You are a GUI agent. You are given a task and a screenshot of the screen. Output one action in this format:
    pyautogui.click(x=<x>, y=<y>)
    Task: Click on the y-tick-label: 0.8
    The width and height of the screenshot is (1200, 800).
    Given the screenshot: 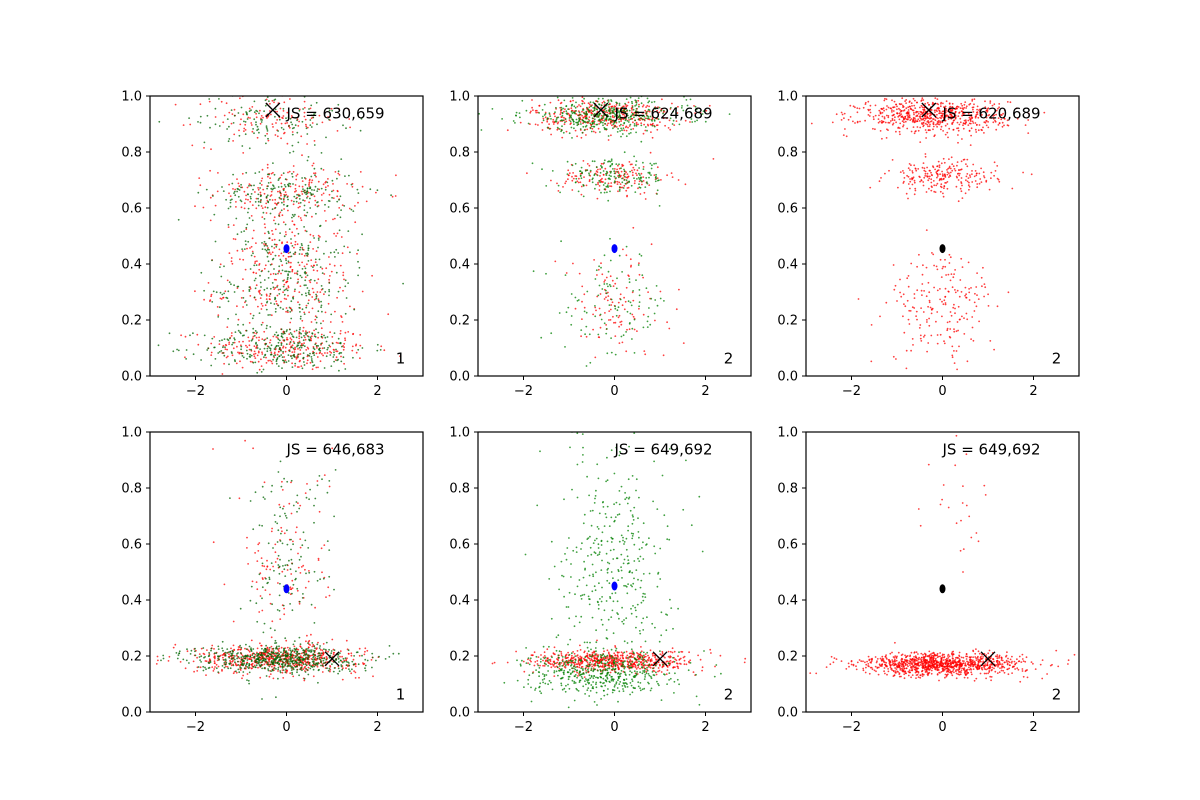 What is the action you would take?
    pyautogui.click(x=131, y=153)
    